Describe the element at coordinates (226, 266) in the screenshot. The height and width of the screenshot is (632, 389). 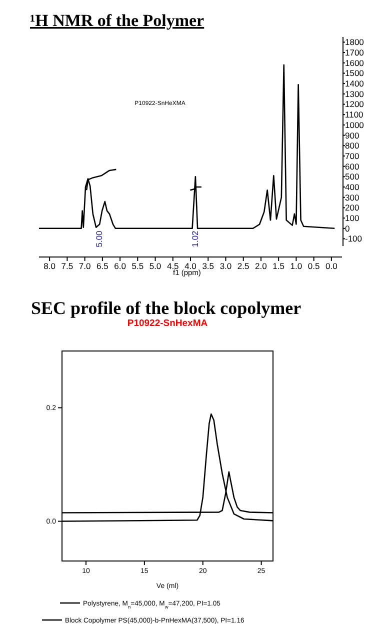
I see `x-tick-label: 3.0` at that location.